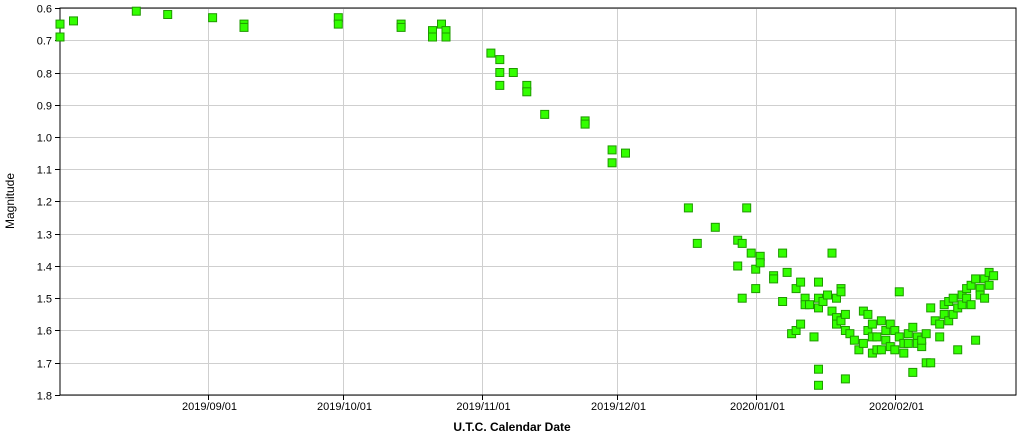 The height and width of the screenshot is (438, 1024). What do you see at coordinates (512, 427) in the screenshot?
I see `x-axis-title: U.T.C. Calendar Date` at bounding box center [512, 427].